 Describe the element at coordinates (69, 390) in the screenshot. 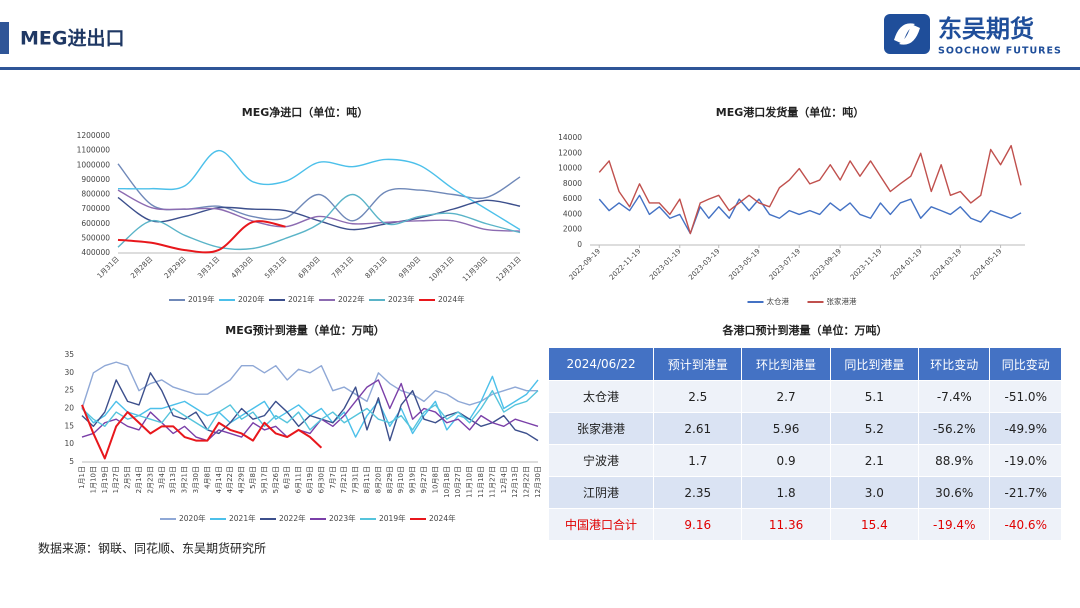

I see `y-tick-label: 25` at that location.